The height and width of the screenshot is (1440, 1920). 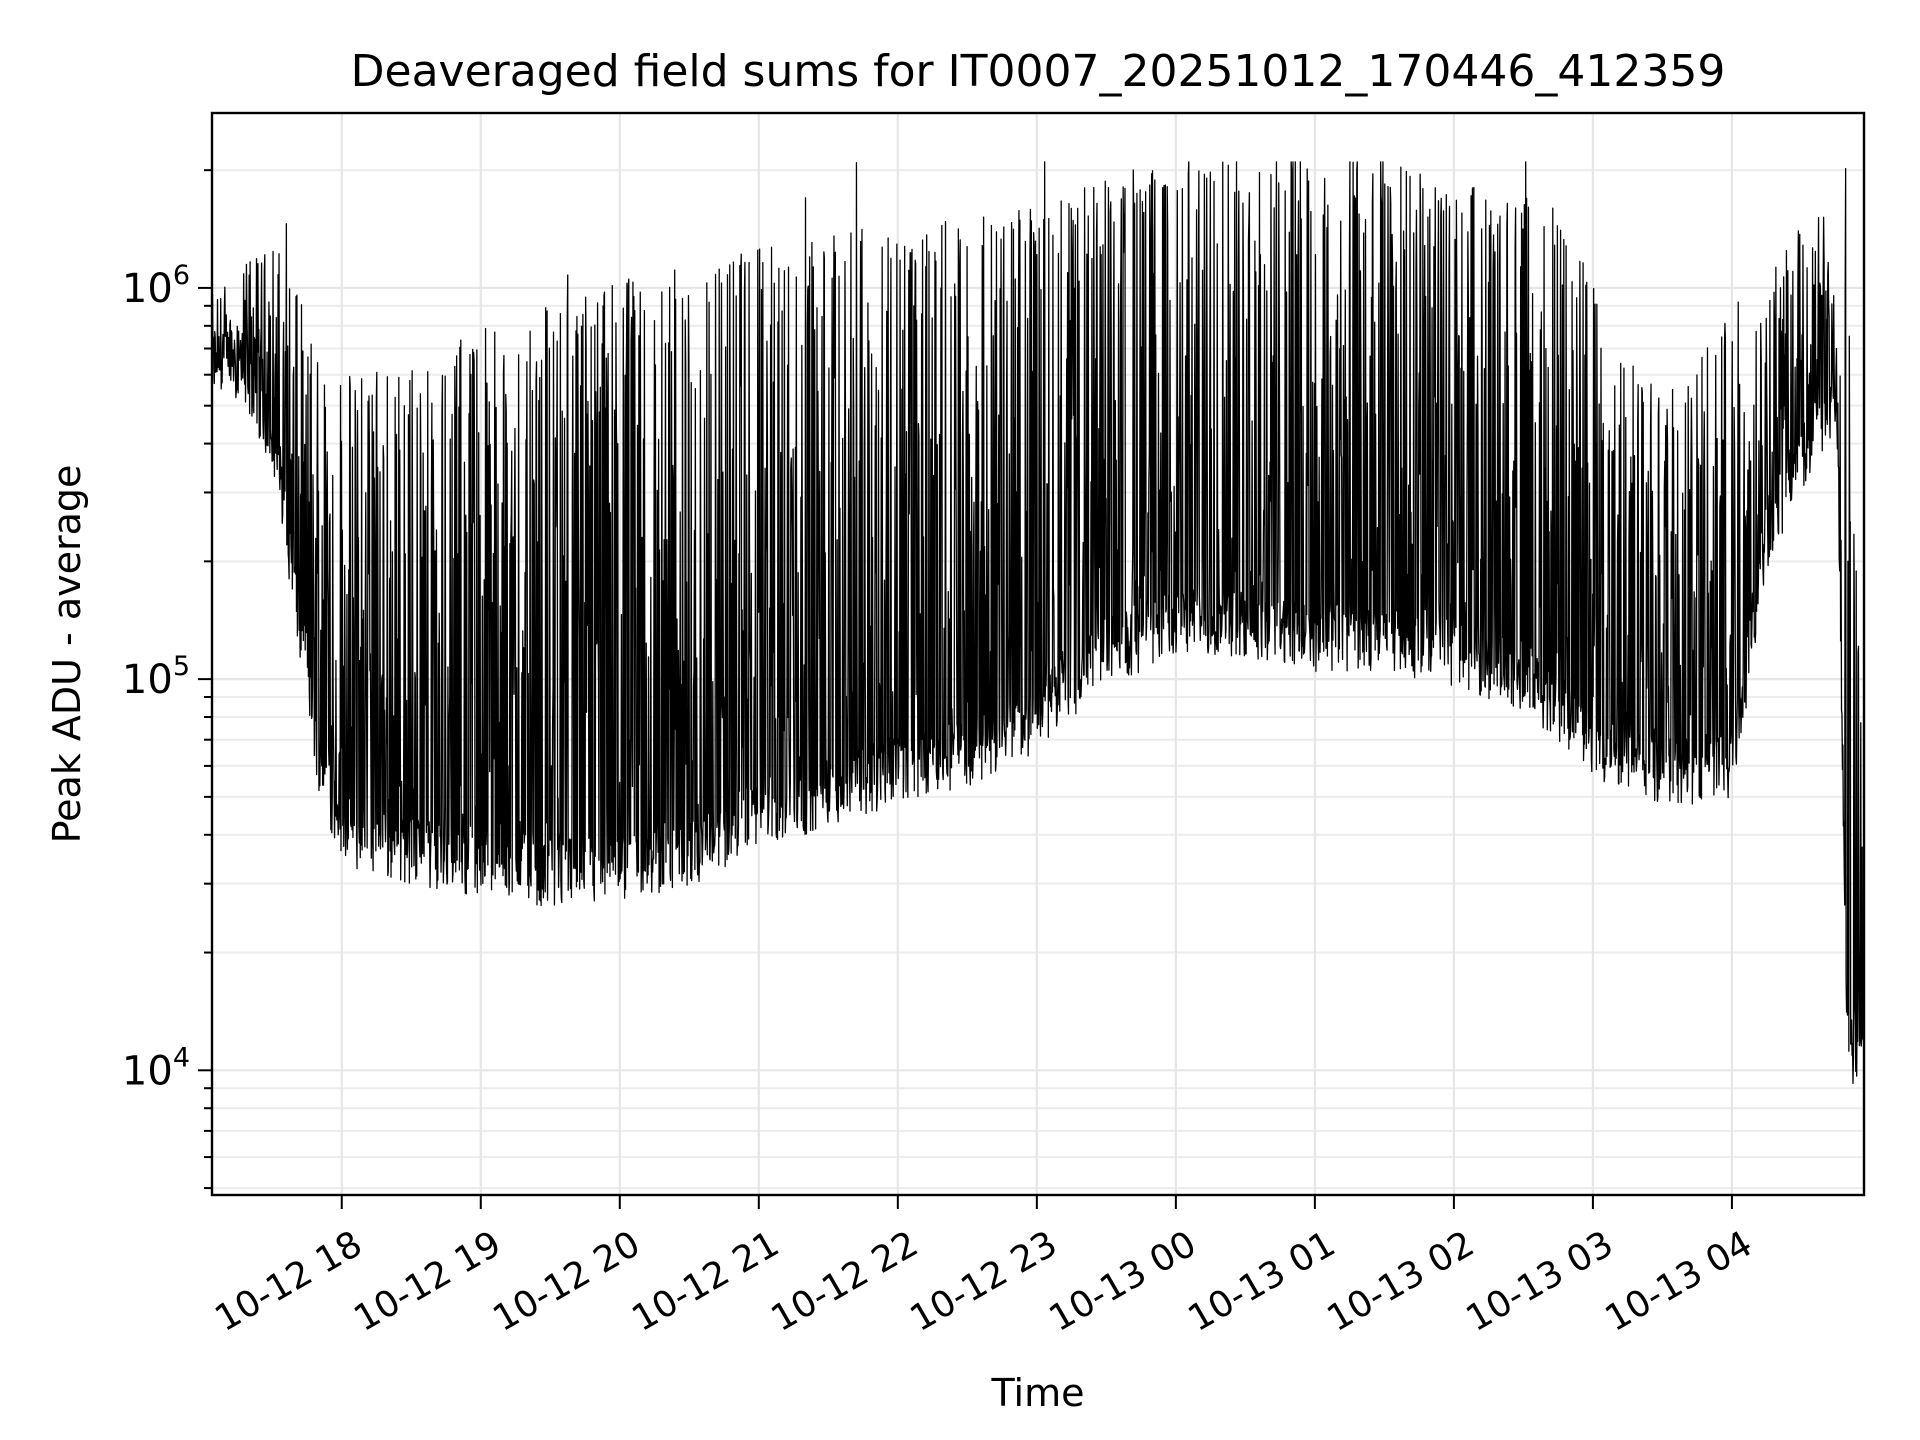 What do you see at coordinates (67, 654) in the screenshot?
I see `y-axis-label: Peak ADU - average` at bounding box center [67, 654].